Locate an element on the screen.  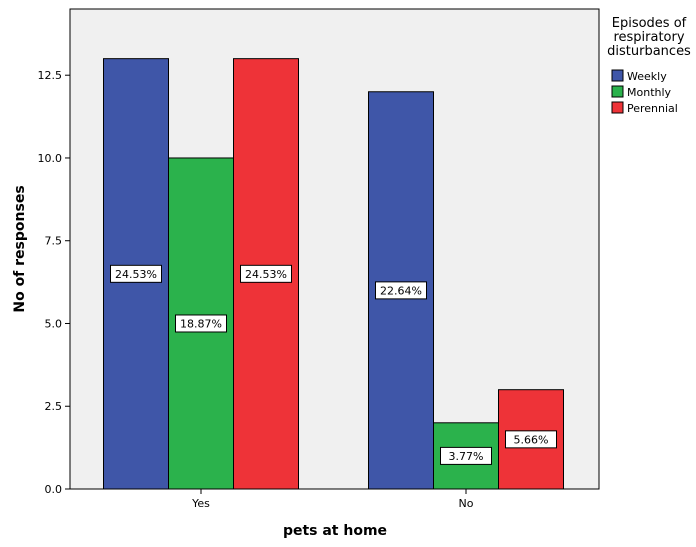
y-tick-label: 7.5 is located at coordinates (54, 241).